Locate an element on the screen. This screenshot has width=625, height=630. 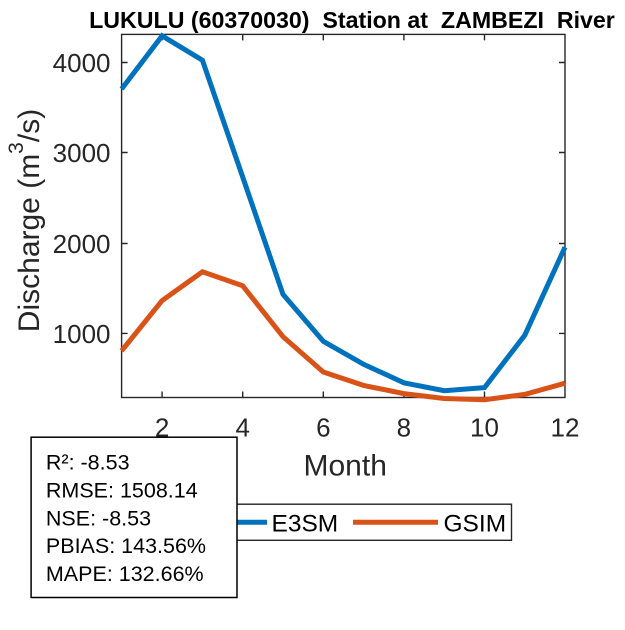
svg-text: 4000 is located at coordinates (82, 63).